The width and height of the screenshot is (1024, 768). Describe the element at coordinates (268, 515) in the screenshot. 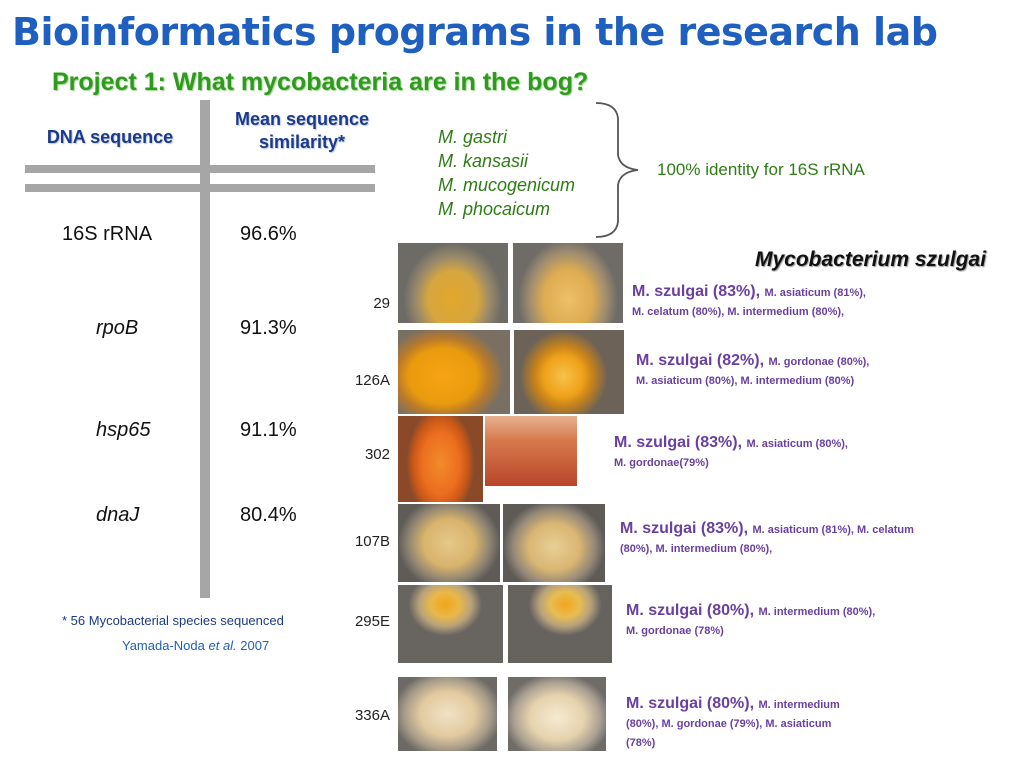

I see `table-row-value: 80.4%` at that location.